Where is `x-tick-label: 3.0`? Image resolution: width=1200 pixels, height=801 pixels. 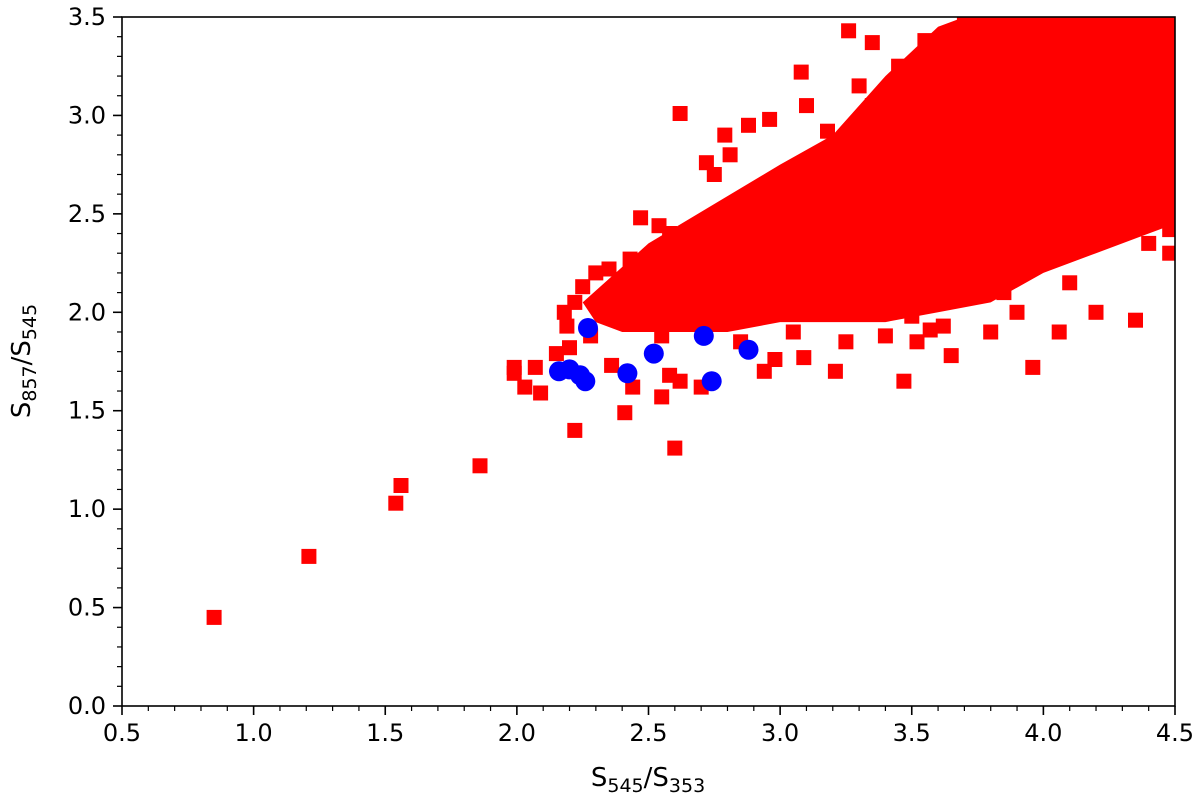
x-tick-label: 3.0 is located at coordinates (780, 733).